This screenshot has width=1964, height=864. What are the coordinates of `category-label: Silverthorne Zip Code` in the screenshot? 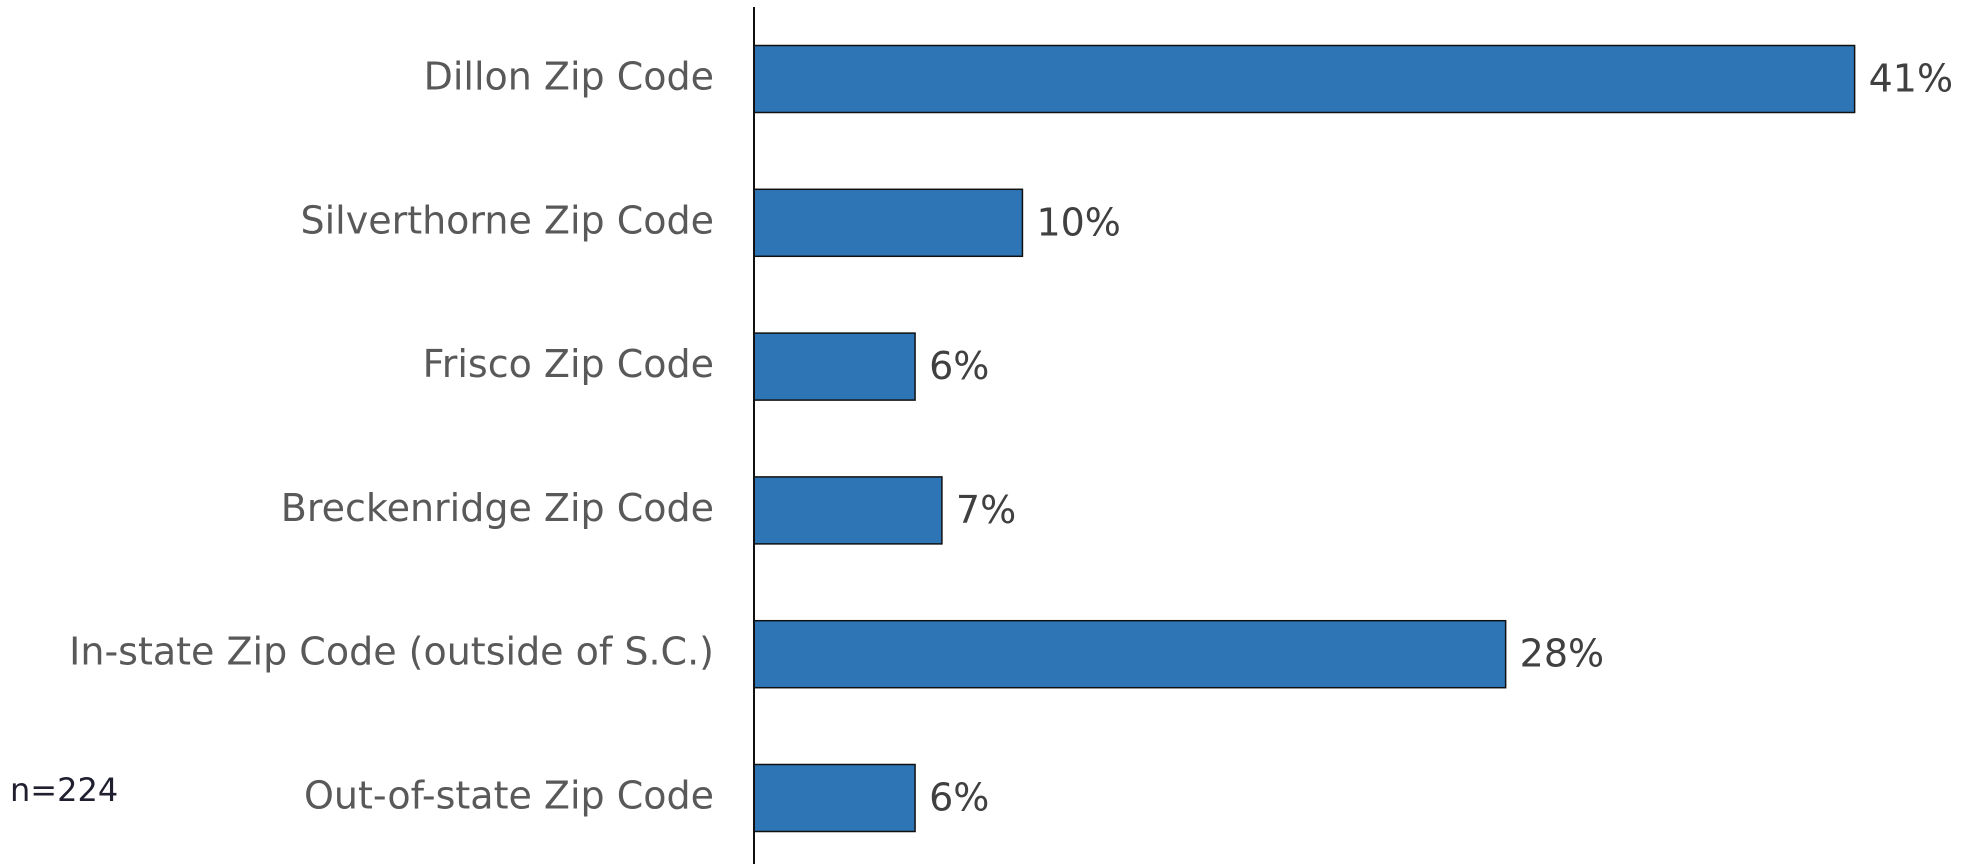 It's located at (507, 220).